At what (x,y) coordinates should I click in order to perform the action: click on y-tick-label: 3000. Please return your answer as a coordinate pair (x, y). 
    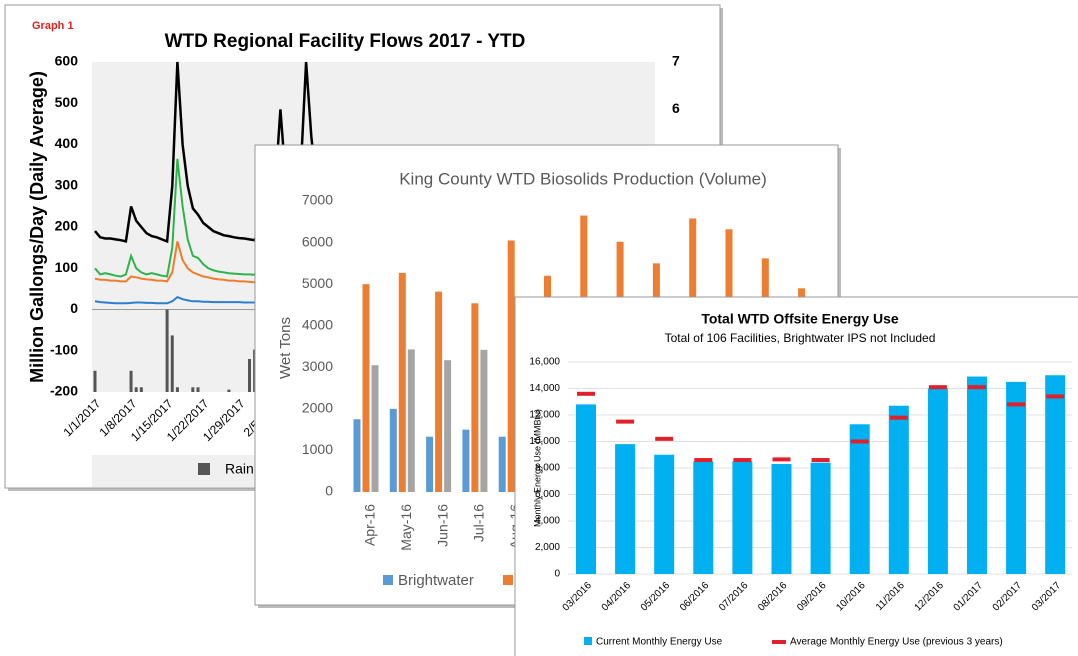
    Looking at the image, I should click on (317, 366).